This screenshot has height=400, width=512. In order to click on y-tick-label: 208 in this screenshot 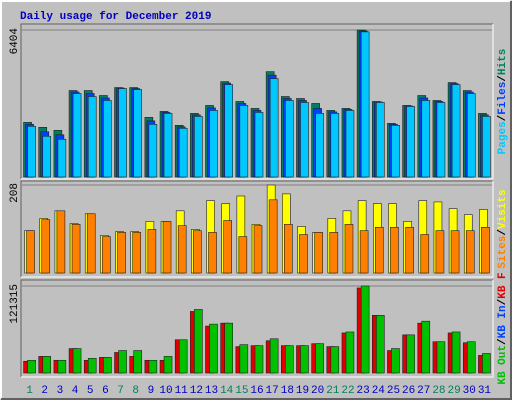, I will do `click(15, 193)`.